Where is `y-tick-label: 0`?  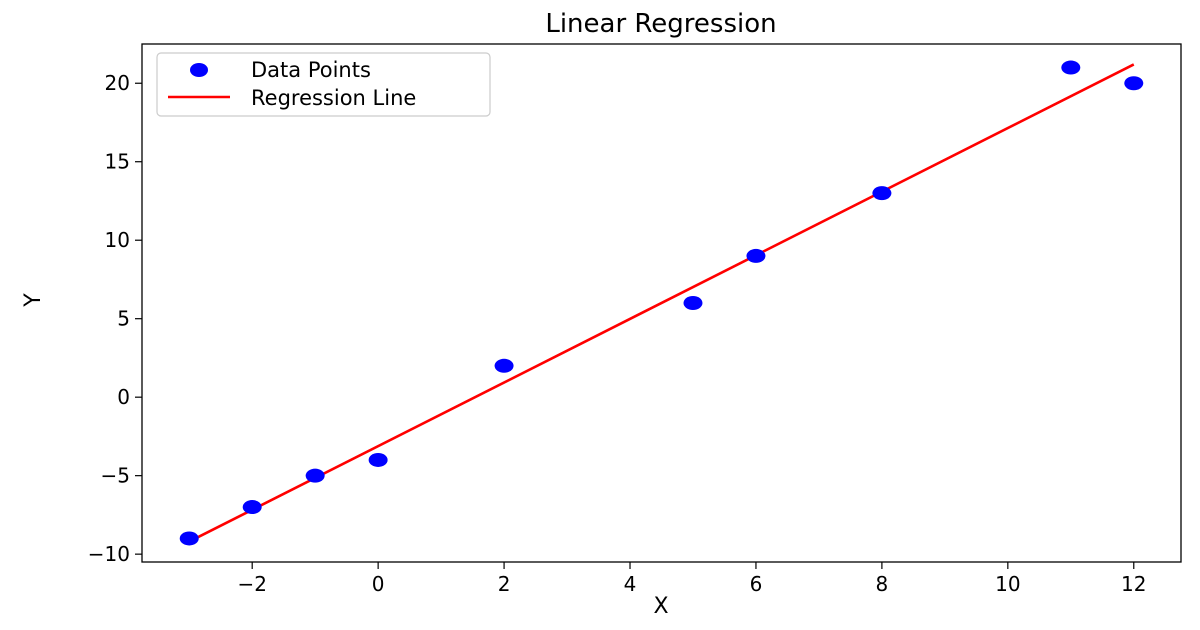 y-tick-label: 0 is located at coordinates (123, 397).